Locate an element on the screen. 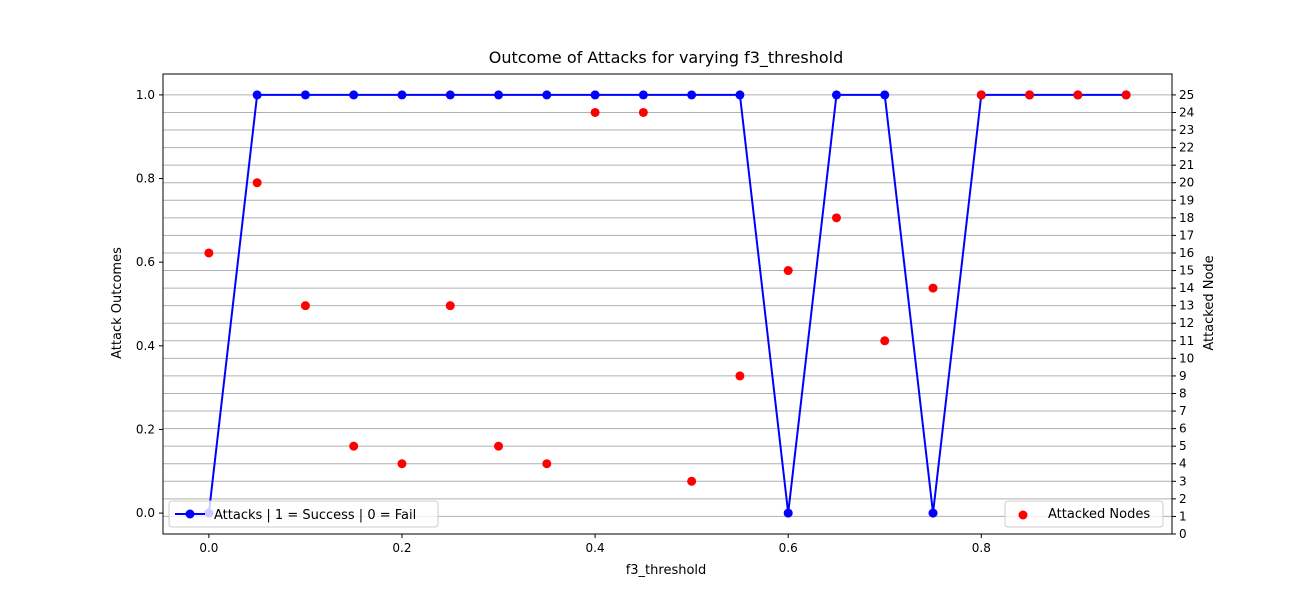 The image size is (1300, 600). x-tick-label: 0.6 is located at coordinates (788, 548).